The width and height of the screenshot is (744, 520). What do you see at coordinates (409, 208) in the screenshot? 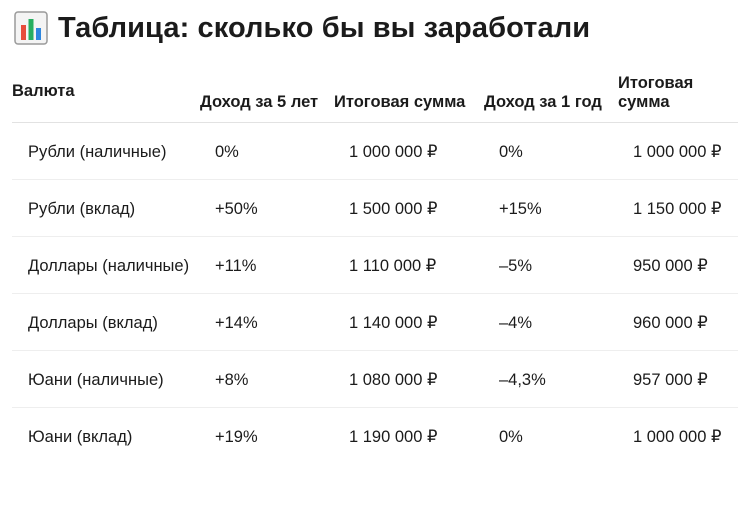
I see `cell-total-5y: 1 500 000 ₽` at bounding box center [409, 208].